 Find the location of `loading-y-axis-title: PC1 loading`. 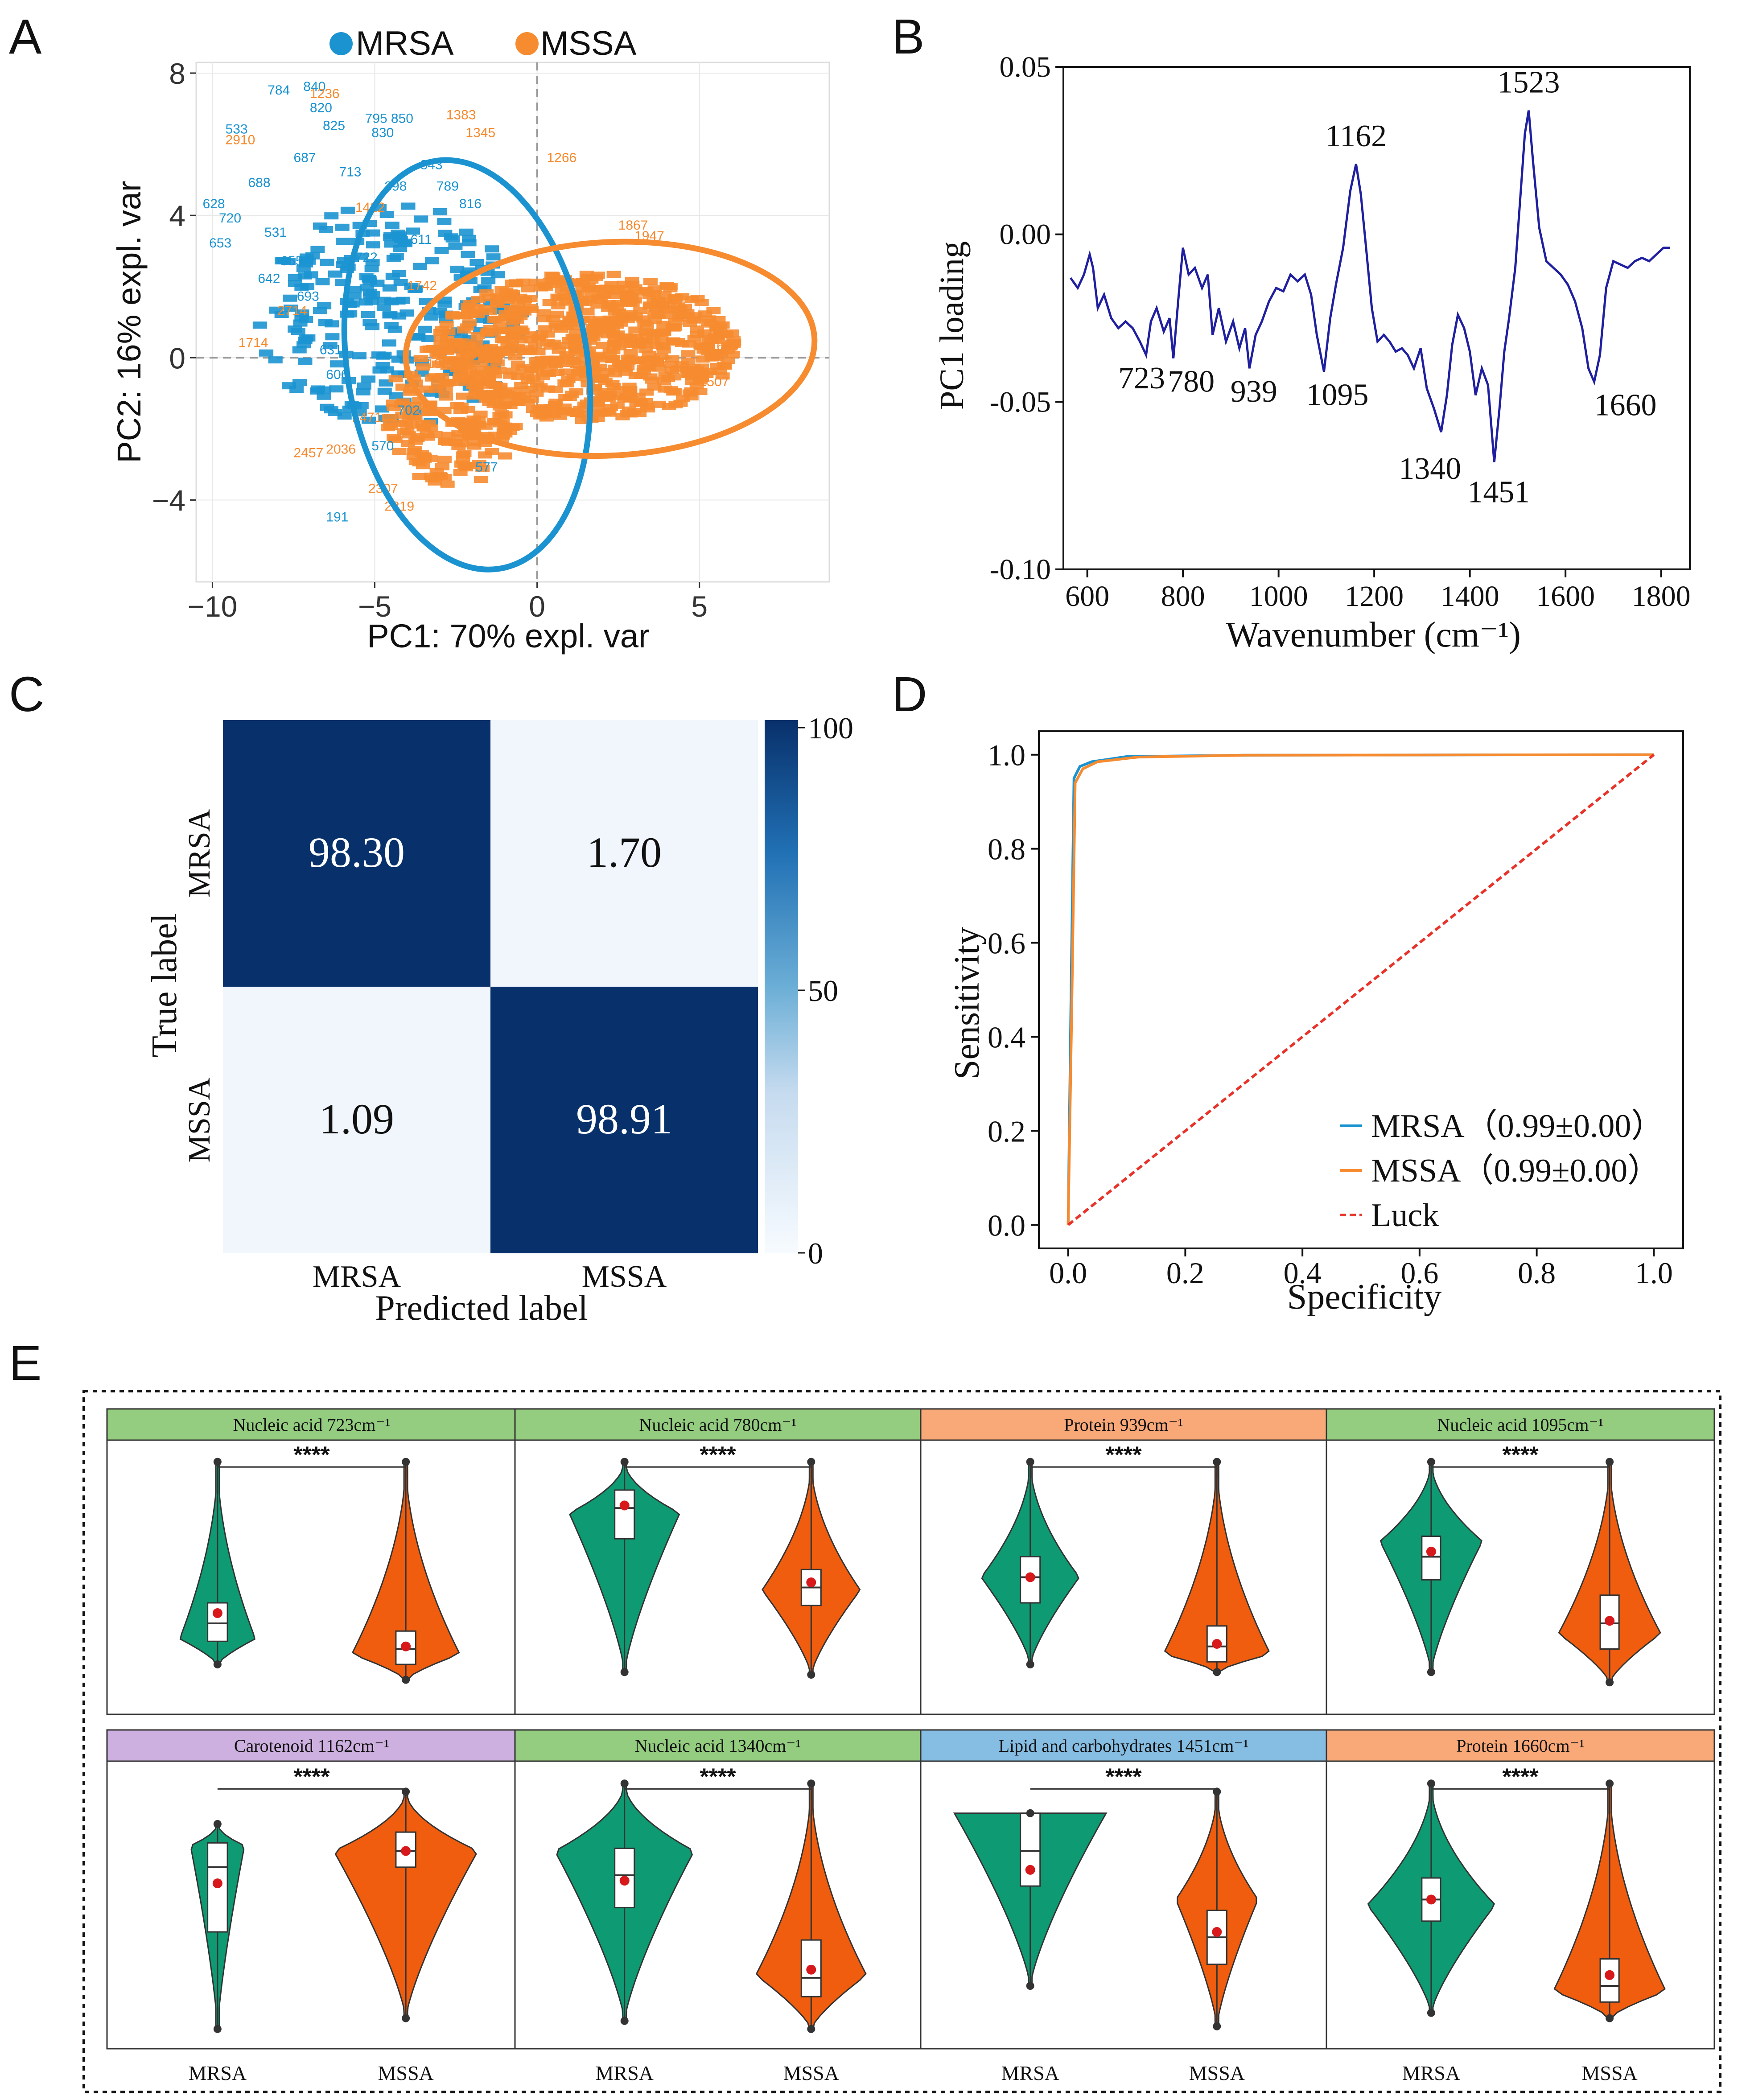

loading-y-axis-title: PC1 loading is located at coordinates (952, 325).